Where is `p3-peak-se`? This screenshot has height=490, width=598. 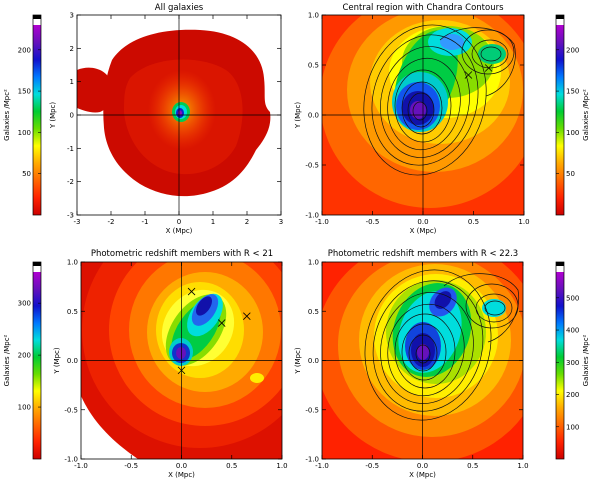
p3-peak-se is located at coordinates (257, 378).